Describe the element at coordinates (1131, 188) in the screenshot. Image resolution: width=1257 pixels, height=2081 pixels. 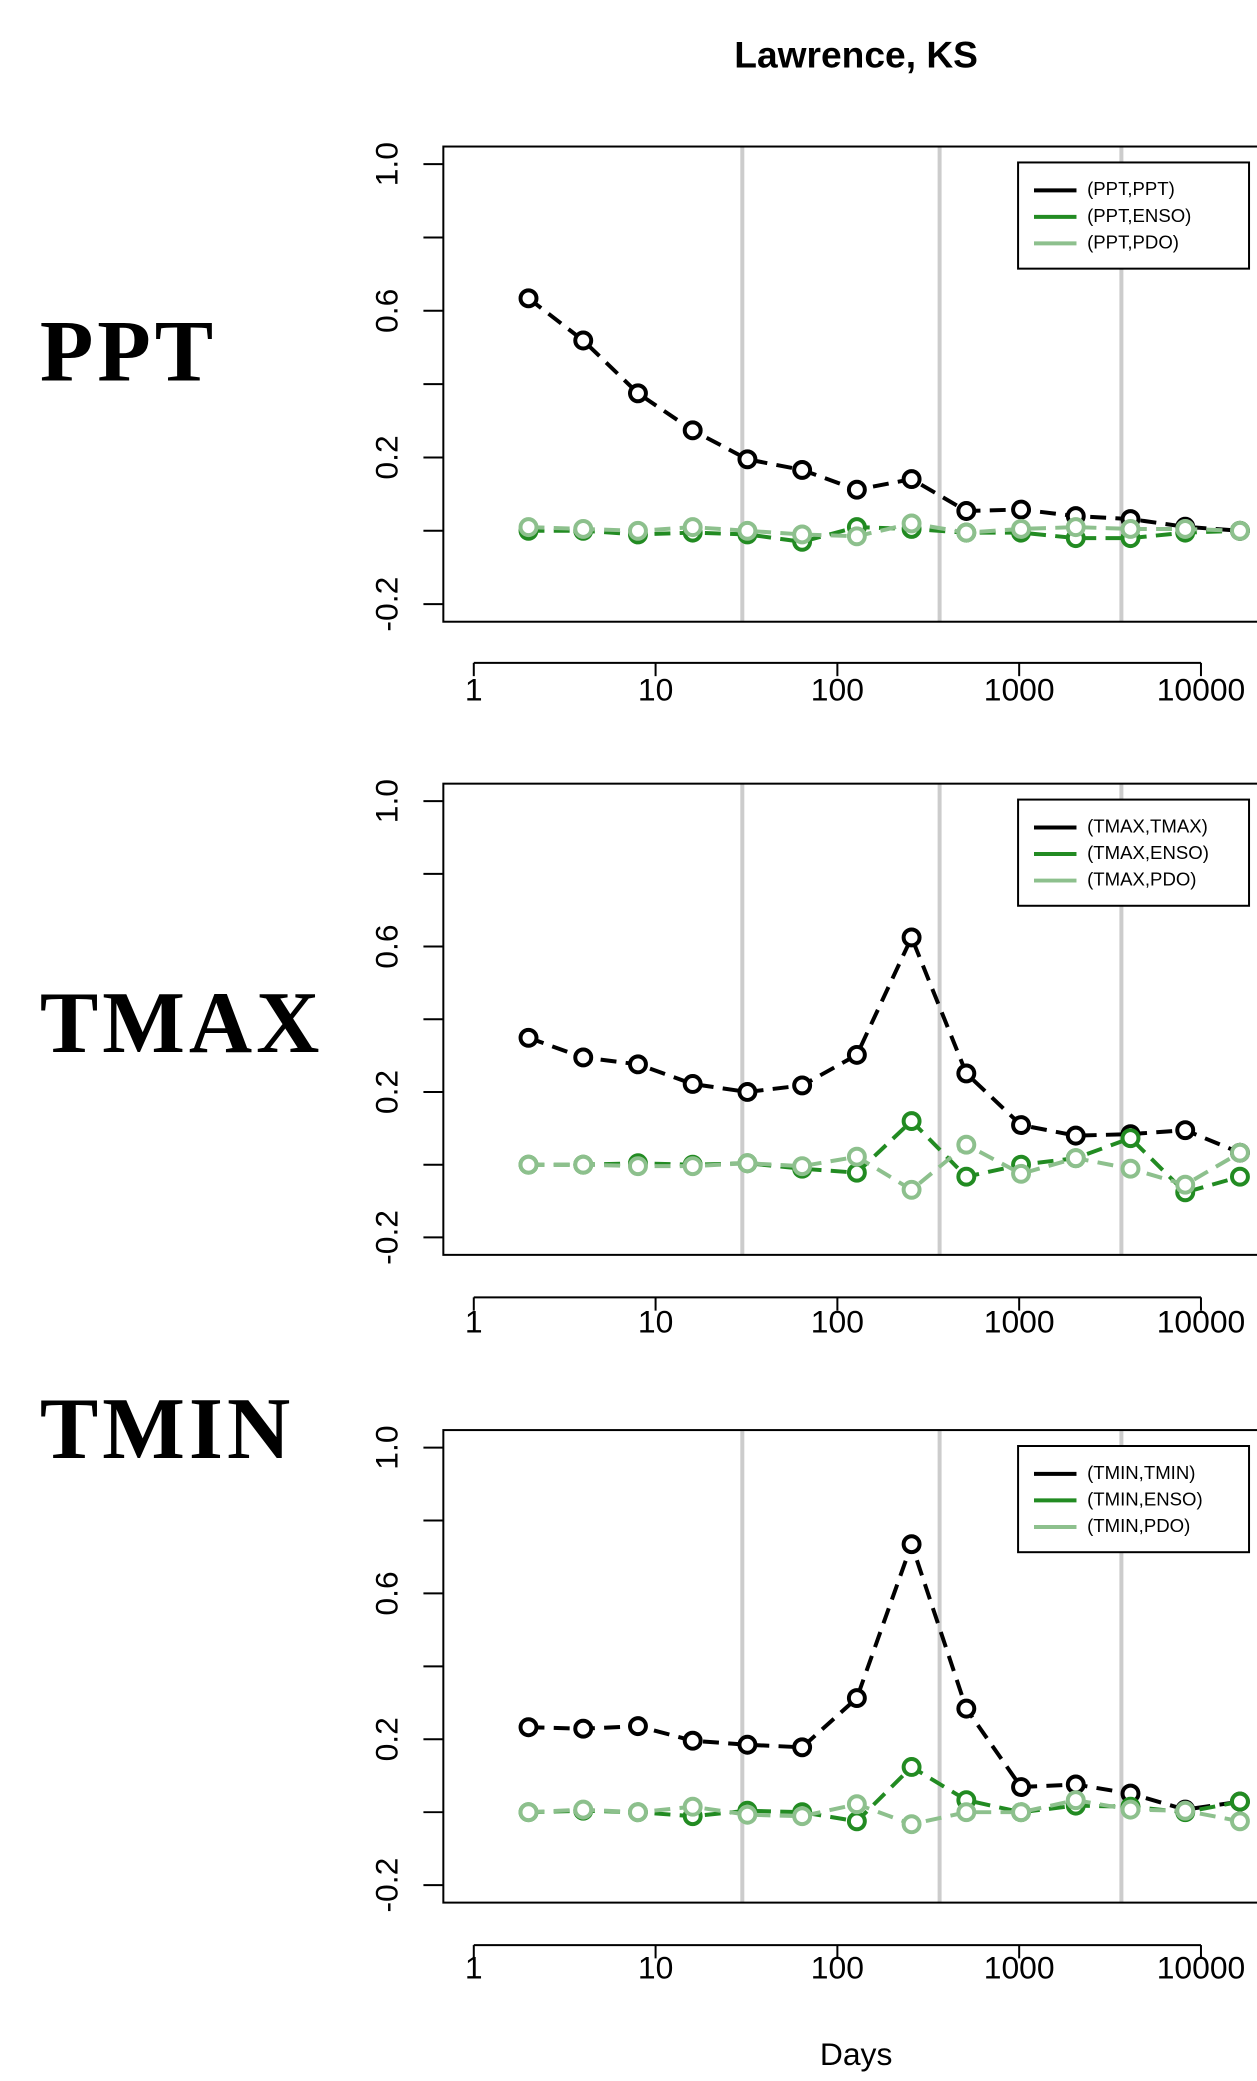
I see `legend-label: (PPT,PPT)` at that location.